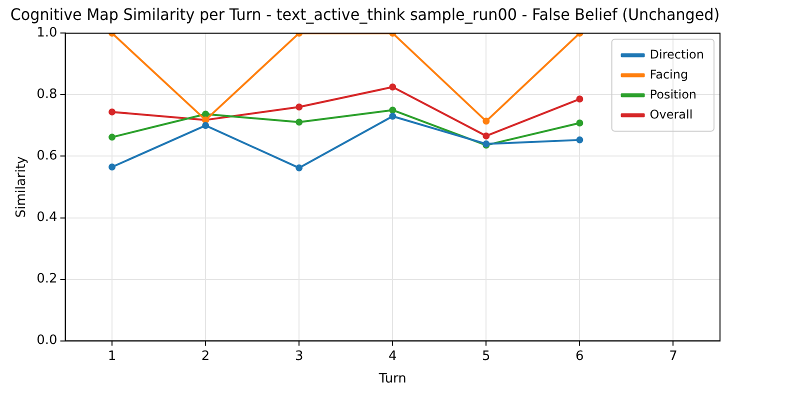  I want to click on x-tick-label: 5, so click(486, 356).